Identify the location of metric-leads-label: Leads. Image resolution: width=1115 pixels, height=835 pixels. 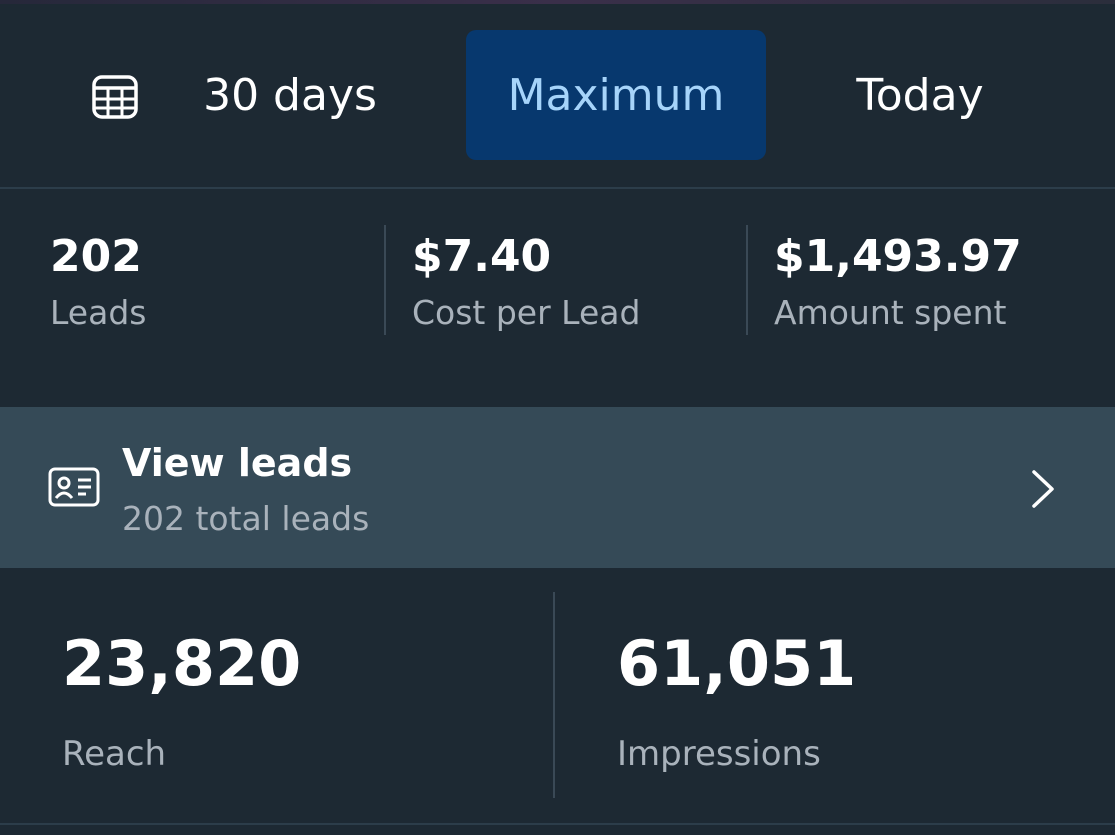
(98, 312).